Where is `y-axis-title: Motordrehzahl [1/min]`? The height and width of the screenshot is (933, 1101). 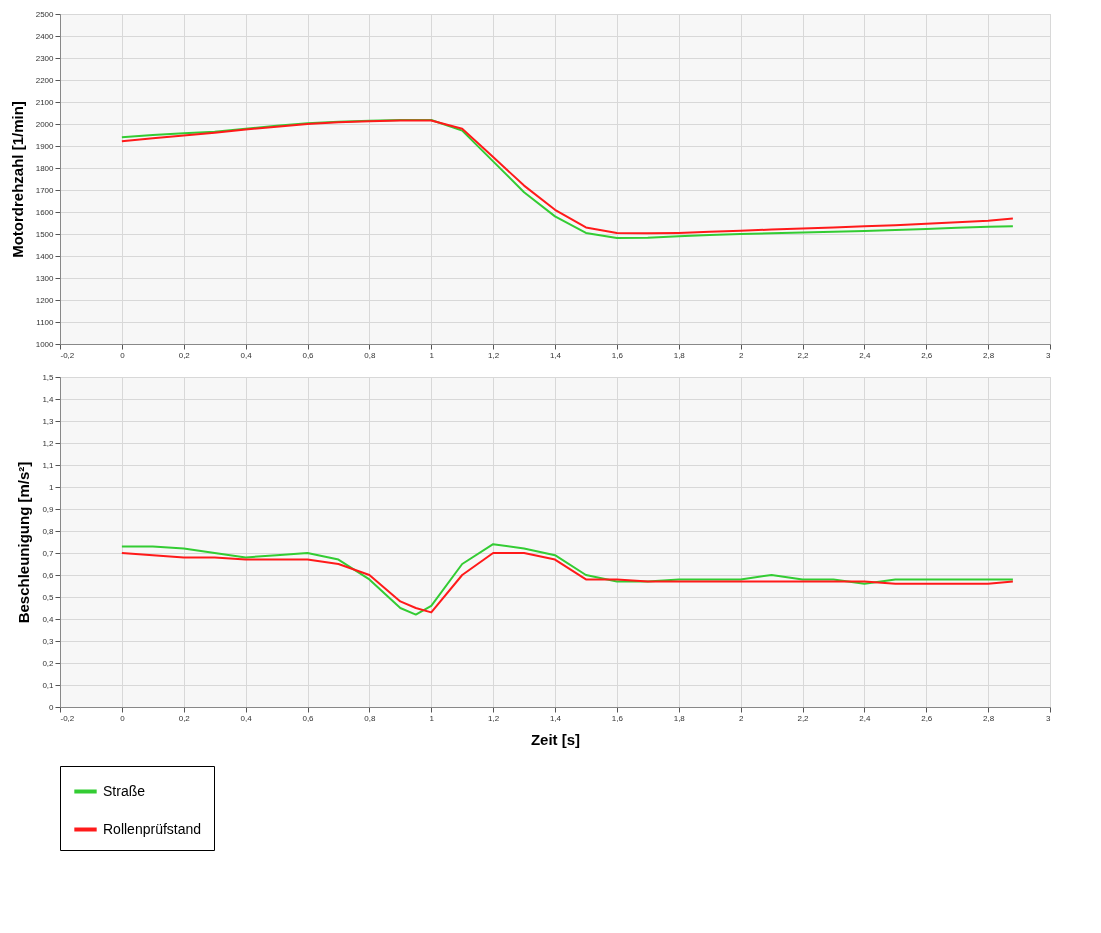 y-axis-title: Motordrehzahl [1/min] is located at coordinates (17, 179).